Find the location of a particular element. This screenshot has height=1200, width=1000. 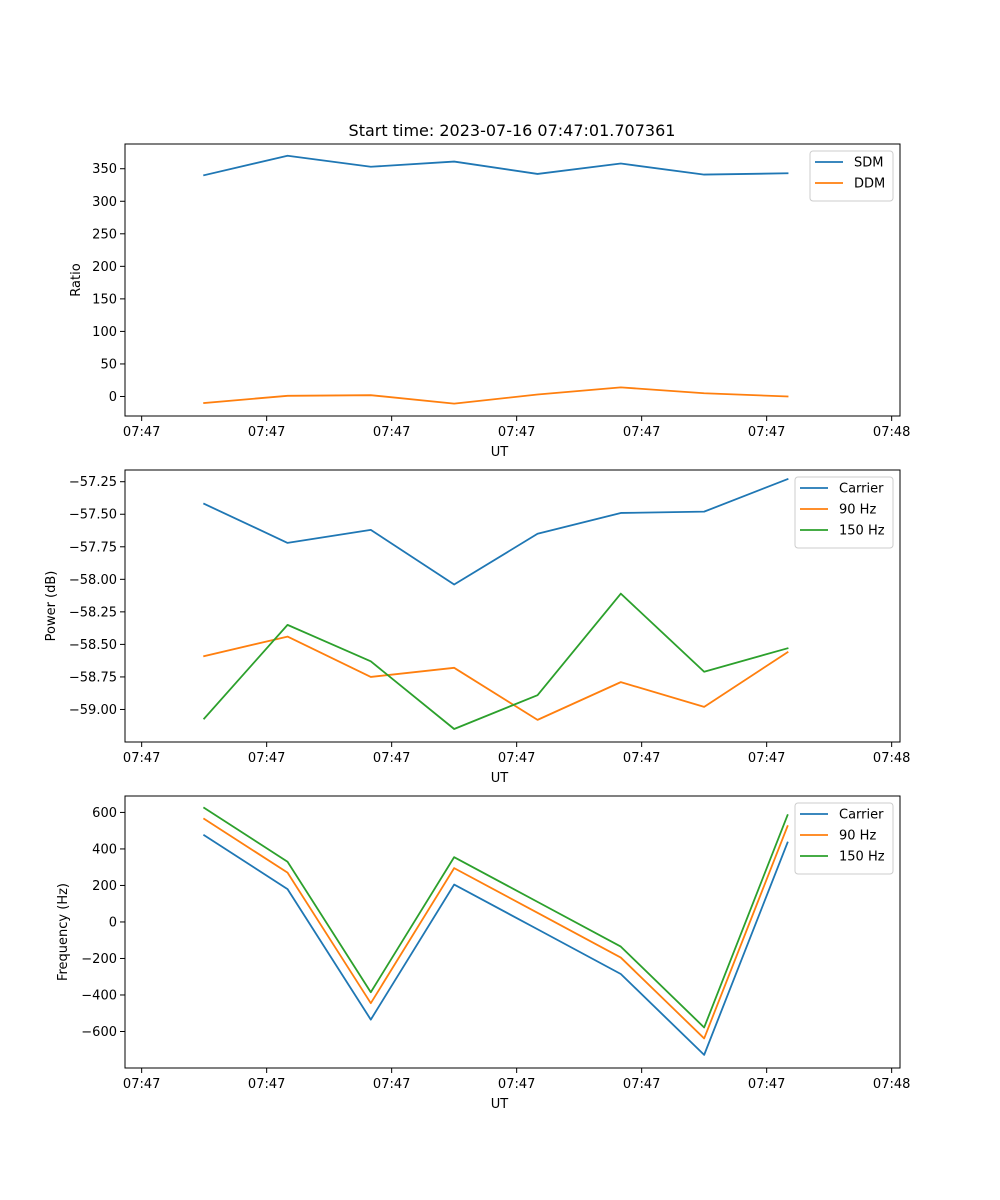

y-tick-label: 150 is located at coordinates (104, 299).